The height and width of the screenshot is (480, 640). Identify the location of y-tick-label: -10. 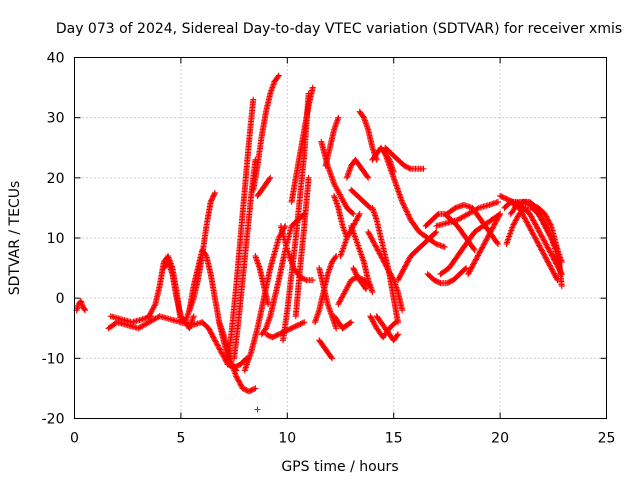
(53, 359).